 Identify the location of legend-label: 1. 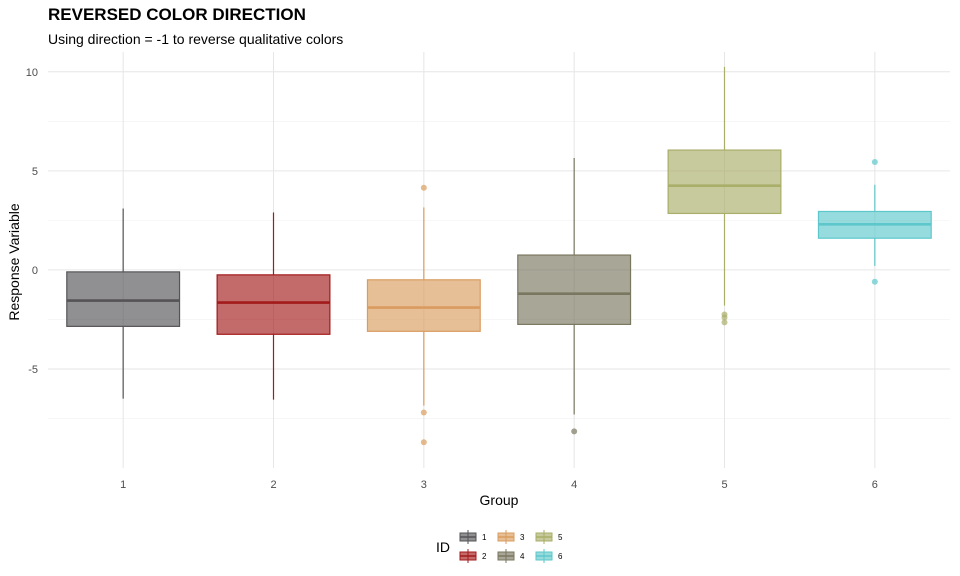
(484, 537).